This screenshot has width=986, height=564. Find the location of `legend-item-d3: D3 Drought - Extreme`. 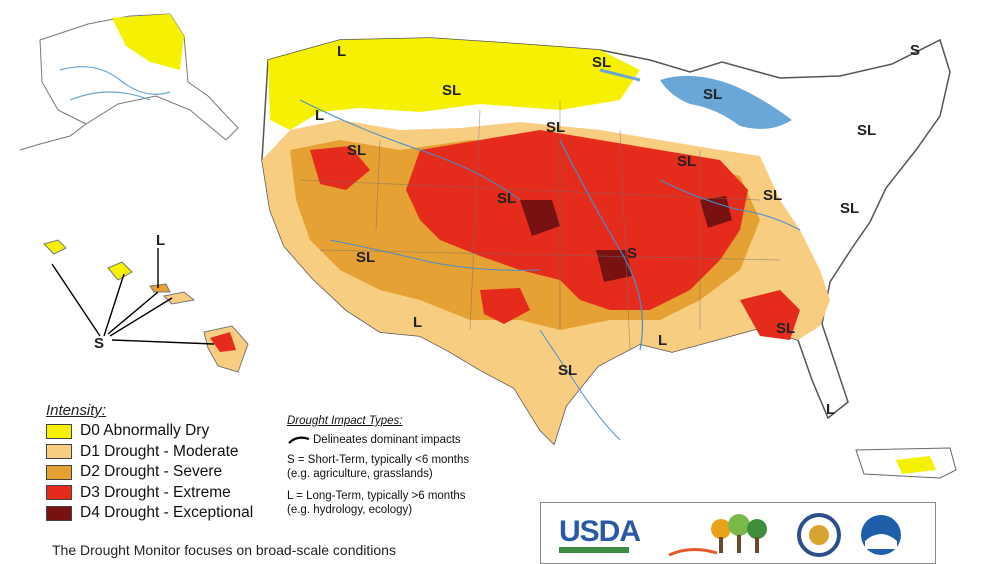

legend-item-d3: D3 Drought - Extreme is located at coordinates (166, 493).